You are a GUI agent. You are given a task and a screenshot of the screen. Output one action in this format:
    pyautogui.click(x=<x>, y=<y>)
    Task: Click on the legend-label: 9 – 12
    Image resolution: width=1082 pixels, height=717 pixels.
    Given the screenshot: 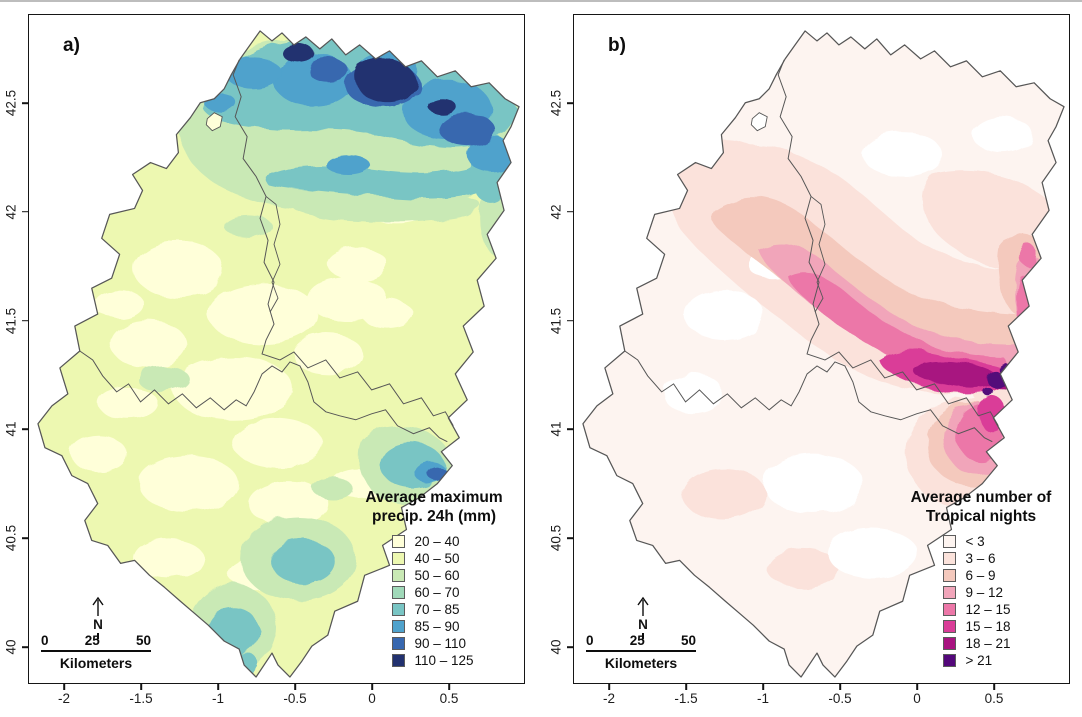 What is the action you would take?
    pyautogui.click(x=984, y=592)
    